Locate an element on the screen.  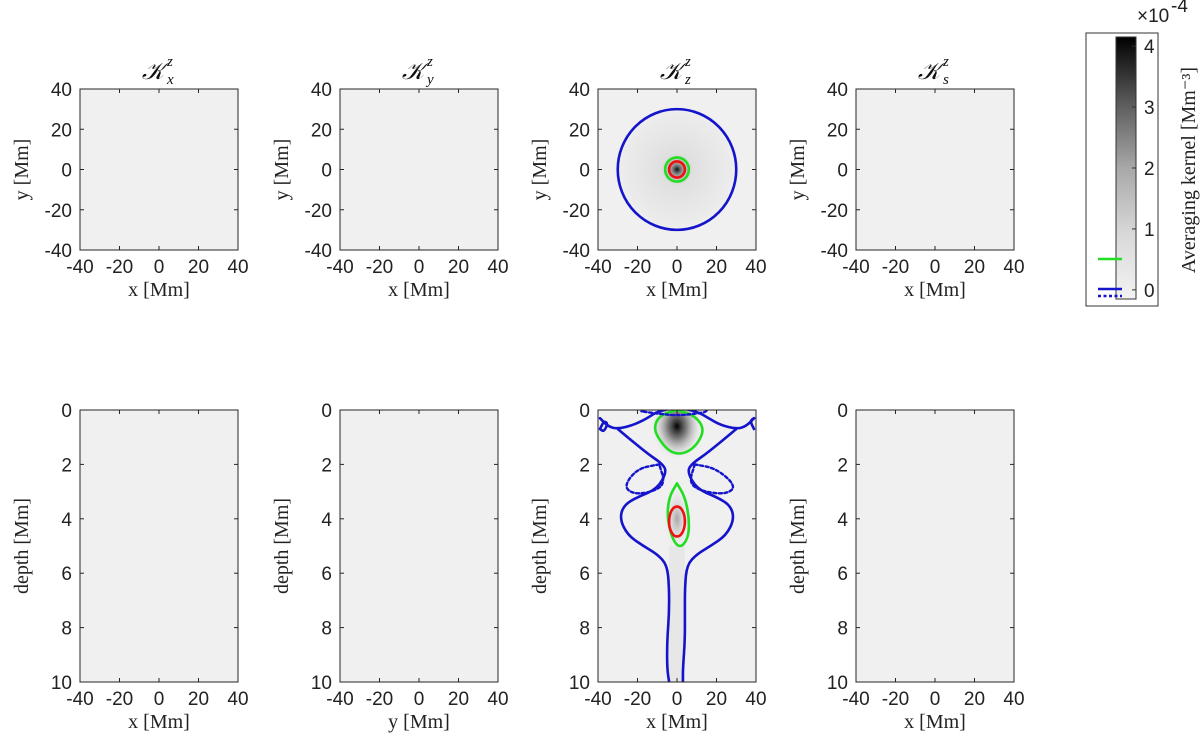
kernel-tail is located at coordinates (677, 614).